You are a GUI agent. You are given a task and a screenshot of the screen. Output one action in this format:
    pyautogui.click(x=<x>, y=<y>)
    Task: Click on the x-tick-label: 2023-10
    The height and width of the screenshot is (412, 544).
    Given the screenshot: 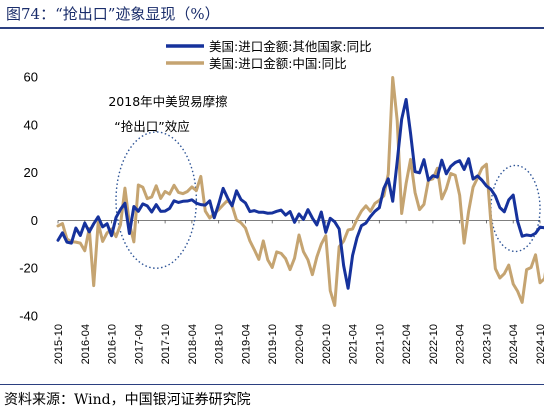 What is the action you would take?
    pyautogui.click(x=487, y=344)
    